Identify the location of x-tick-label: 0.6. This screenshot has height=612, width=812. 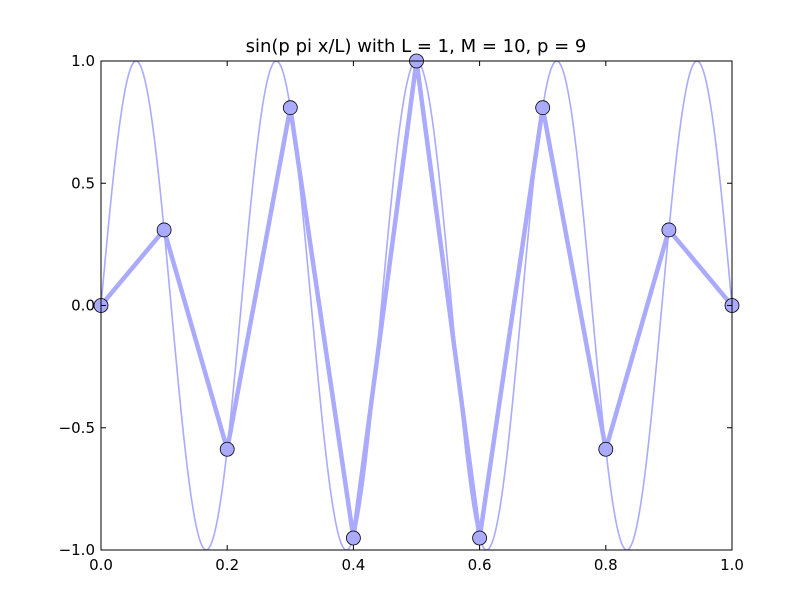
(480, 565).